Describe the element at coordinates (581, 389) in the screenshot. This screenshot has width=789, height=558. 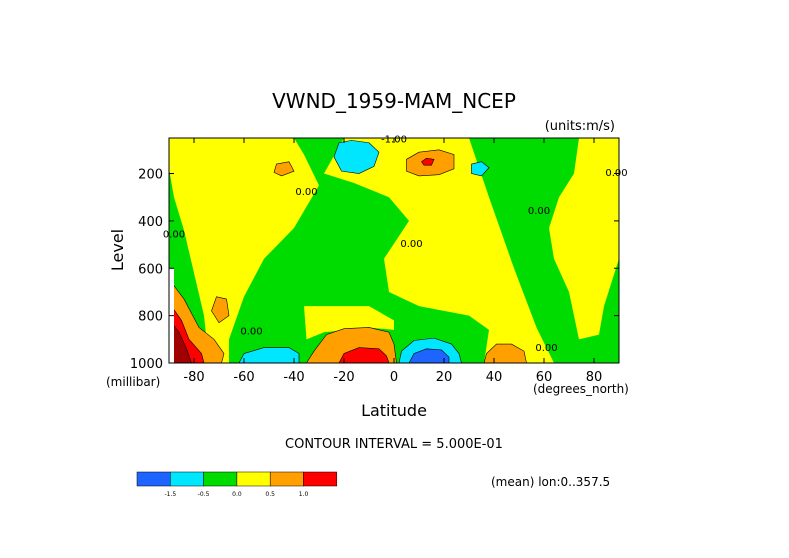
I see `x-units-label: (degrees_north)` at that location.